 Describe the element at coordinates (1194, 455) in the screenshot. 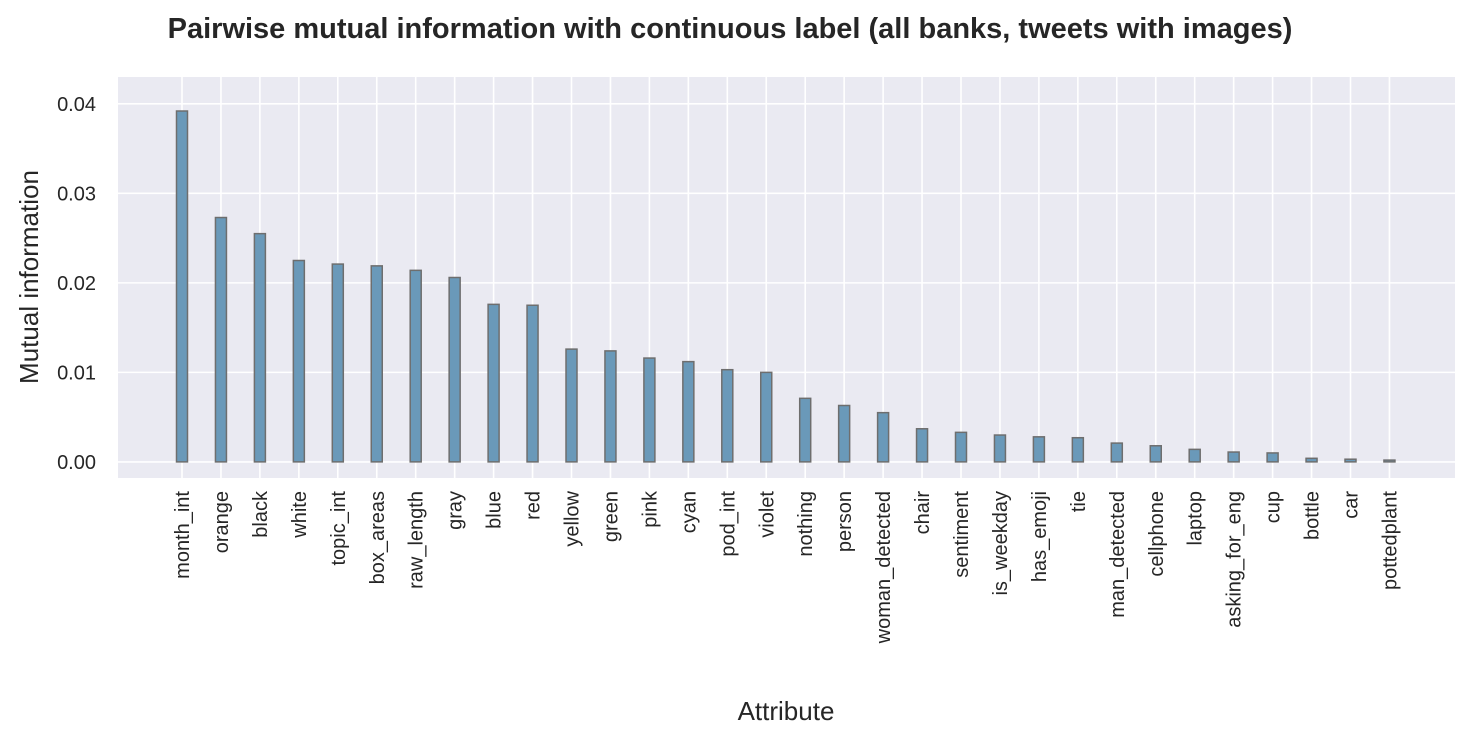

I see `bar-laptop` at that location.